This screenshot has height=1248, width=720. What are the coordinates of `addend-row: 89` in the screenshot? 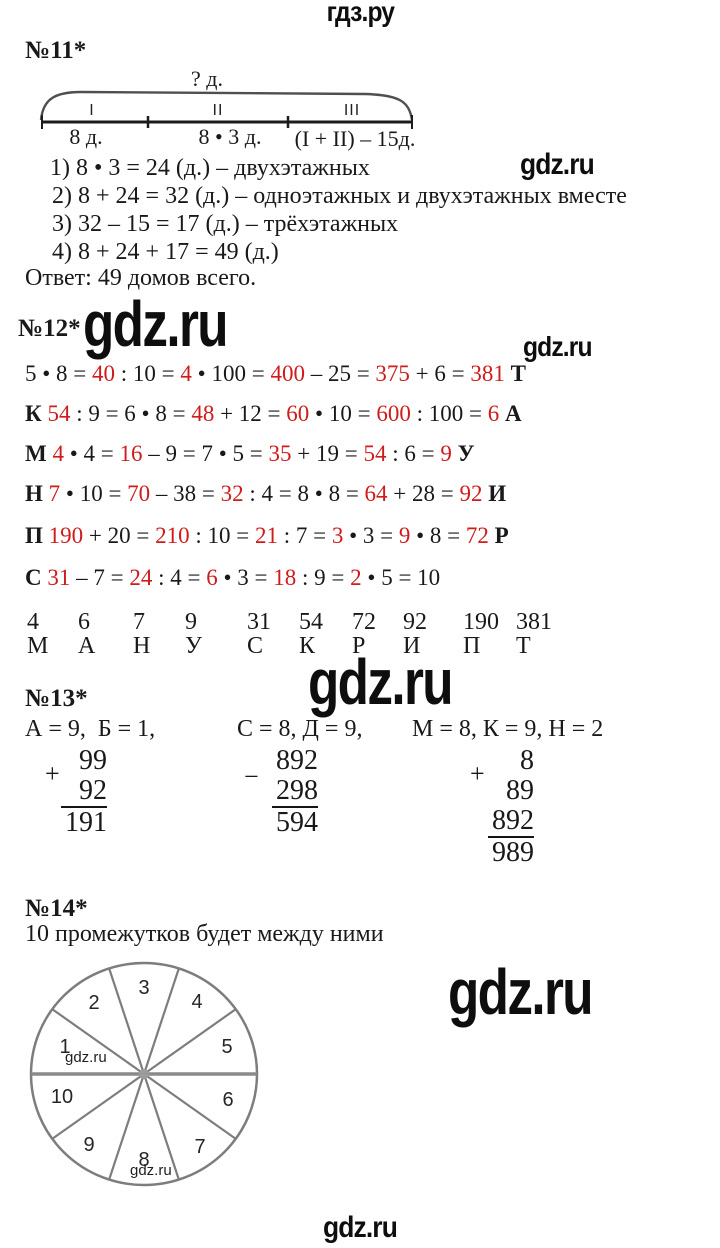 It's located at (503, 791).